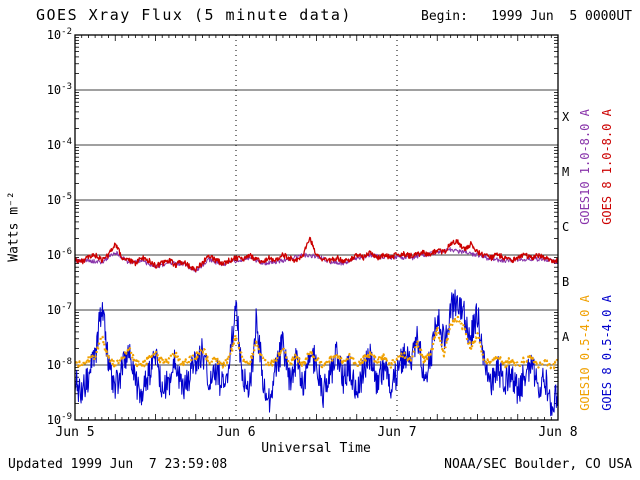 This screenshot has width=640, height=480. What do you see at coordinates (538, 464) in the screenshot?
I see `org-text: NOAA/SEC Boulder, CO USA` at bounding box center [538, 464].